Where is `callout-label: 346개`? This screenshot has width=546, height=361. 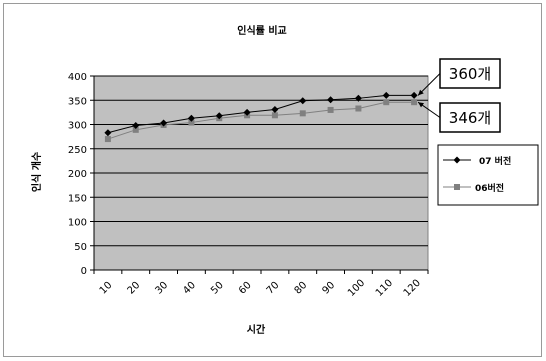
callout-label: 346개 is located at coordinates (470, 118).